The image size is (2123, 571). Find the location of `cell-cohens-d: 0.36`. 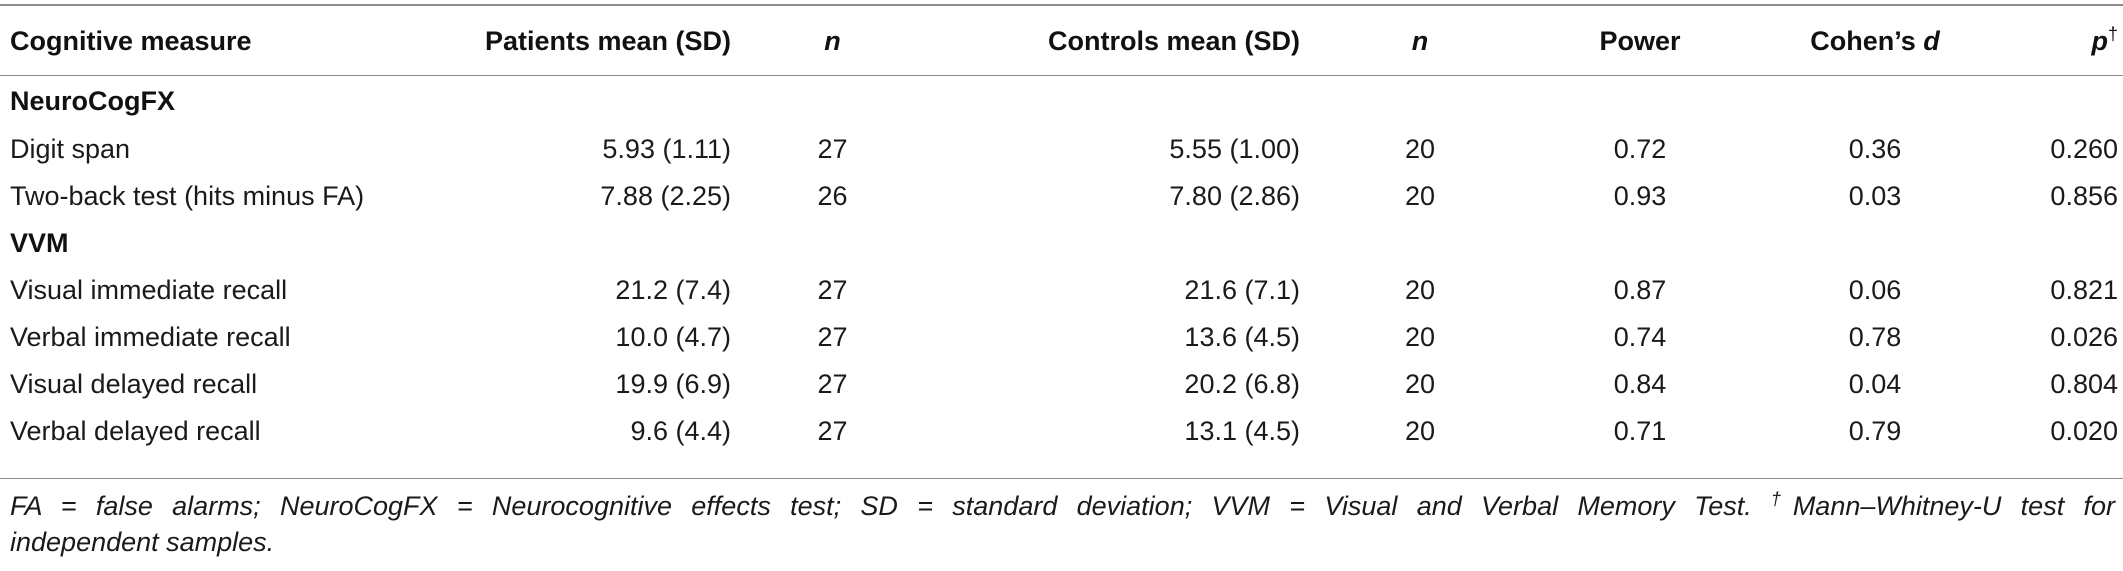

cell-cohens-d: 0.36 is located at coordinates (1875, 149).